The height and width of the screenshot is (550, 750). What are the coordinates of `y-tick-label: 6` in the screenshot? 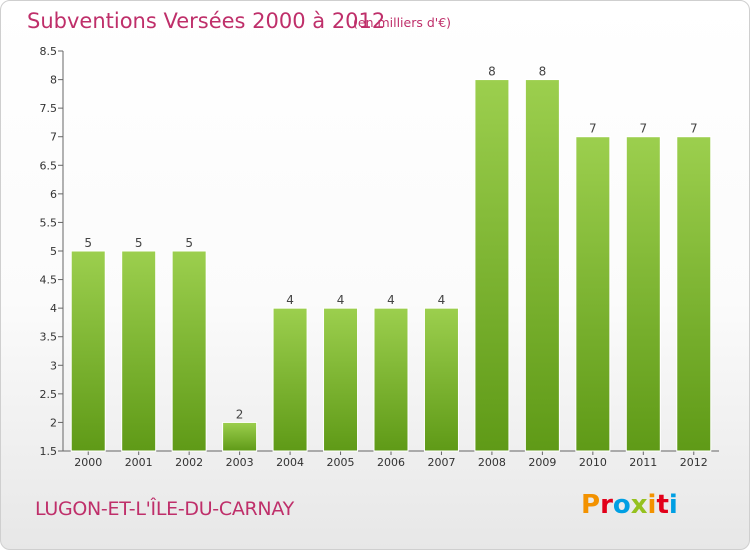 It's located at (53, 194).